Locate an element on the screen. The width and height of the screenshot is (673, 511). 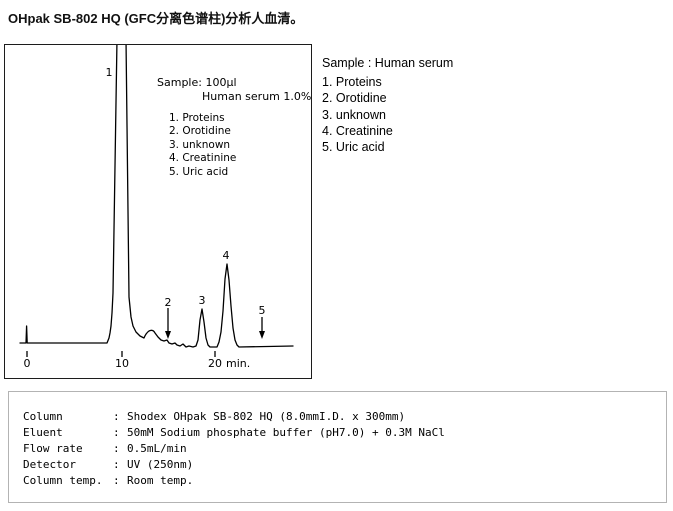
peak-label-5: 5 is located at coordinates (262, 310).